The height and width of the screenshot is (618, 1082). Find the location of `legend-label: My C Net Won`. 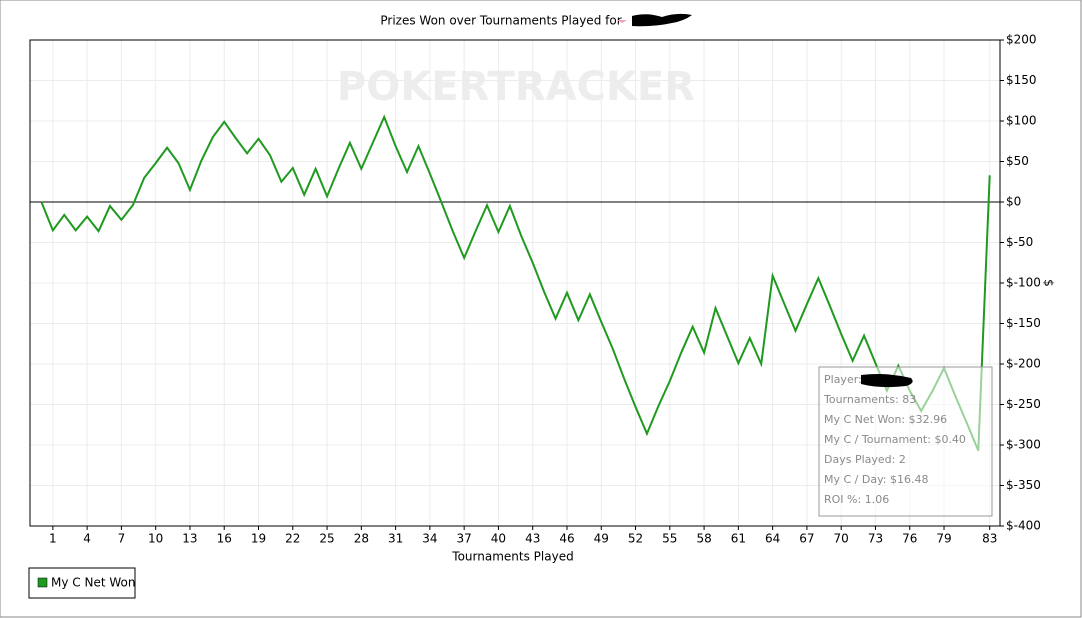

legend-label: My C Net Won is located at coordinates (93, 583).